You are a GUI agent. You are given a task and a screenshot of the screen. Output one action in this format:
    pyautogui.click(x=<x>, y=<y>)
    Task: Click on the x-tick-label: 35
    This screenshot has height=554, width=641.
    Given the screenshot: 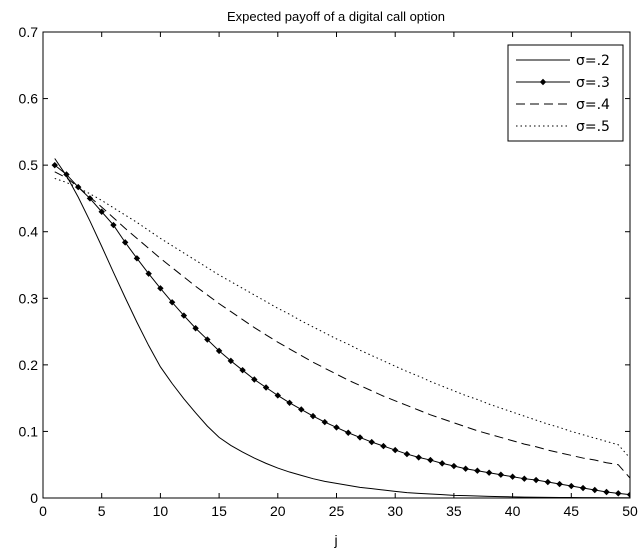 What is the action you would take?
    pyautogui.click(x=454, y=511)
    